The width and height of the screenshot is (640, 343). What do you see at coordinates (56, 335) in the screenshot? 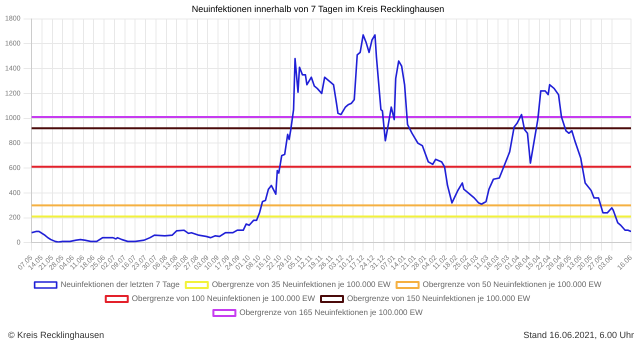
I see `text: © Kreis Recklinghausen` at bounding box center [56, 335].